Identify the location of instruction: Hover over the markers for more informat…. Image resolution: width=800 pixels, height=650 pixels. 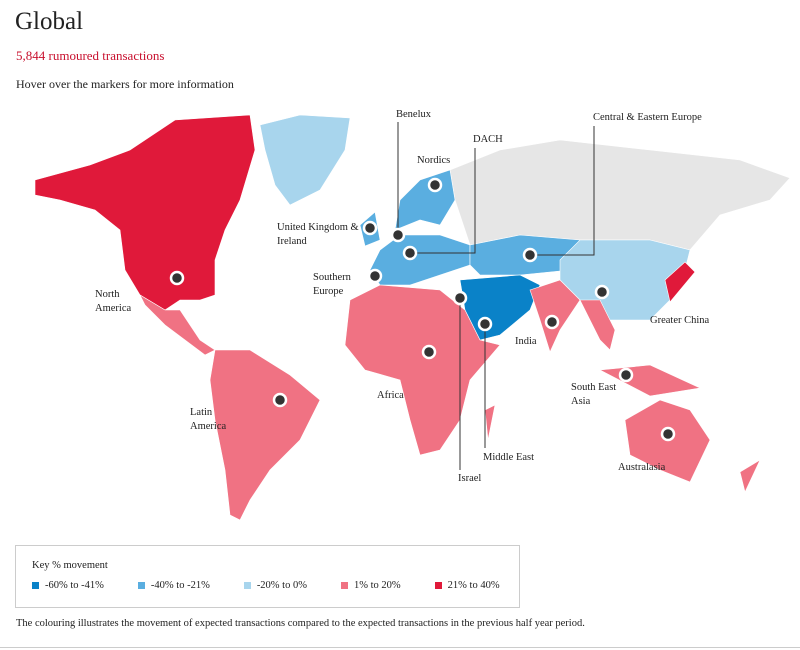
(125, 84).